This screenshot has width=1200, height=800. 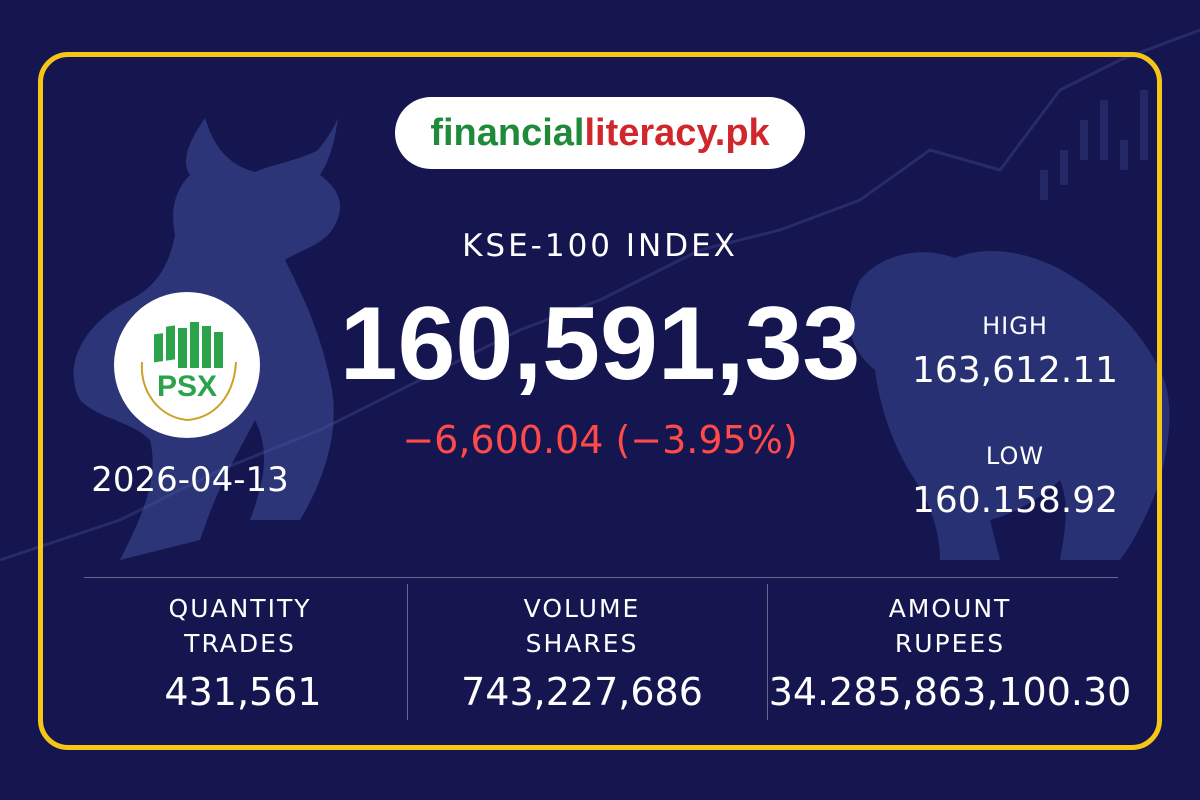 What do you see at coordinates (600, 440) in the screenshot?
I see `index-change: −6,600.04 (−3.95%)` at bounding box center [600, 440].